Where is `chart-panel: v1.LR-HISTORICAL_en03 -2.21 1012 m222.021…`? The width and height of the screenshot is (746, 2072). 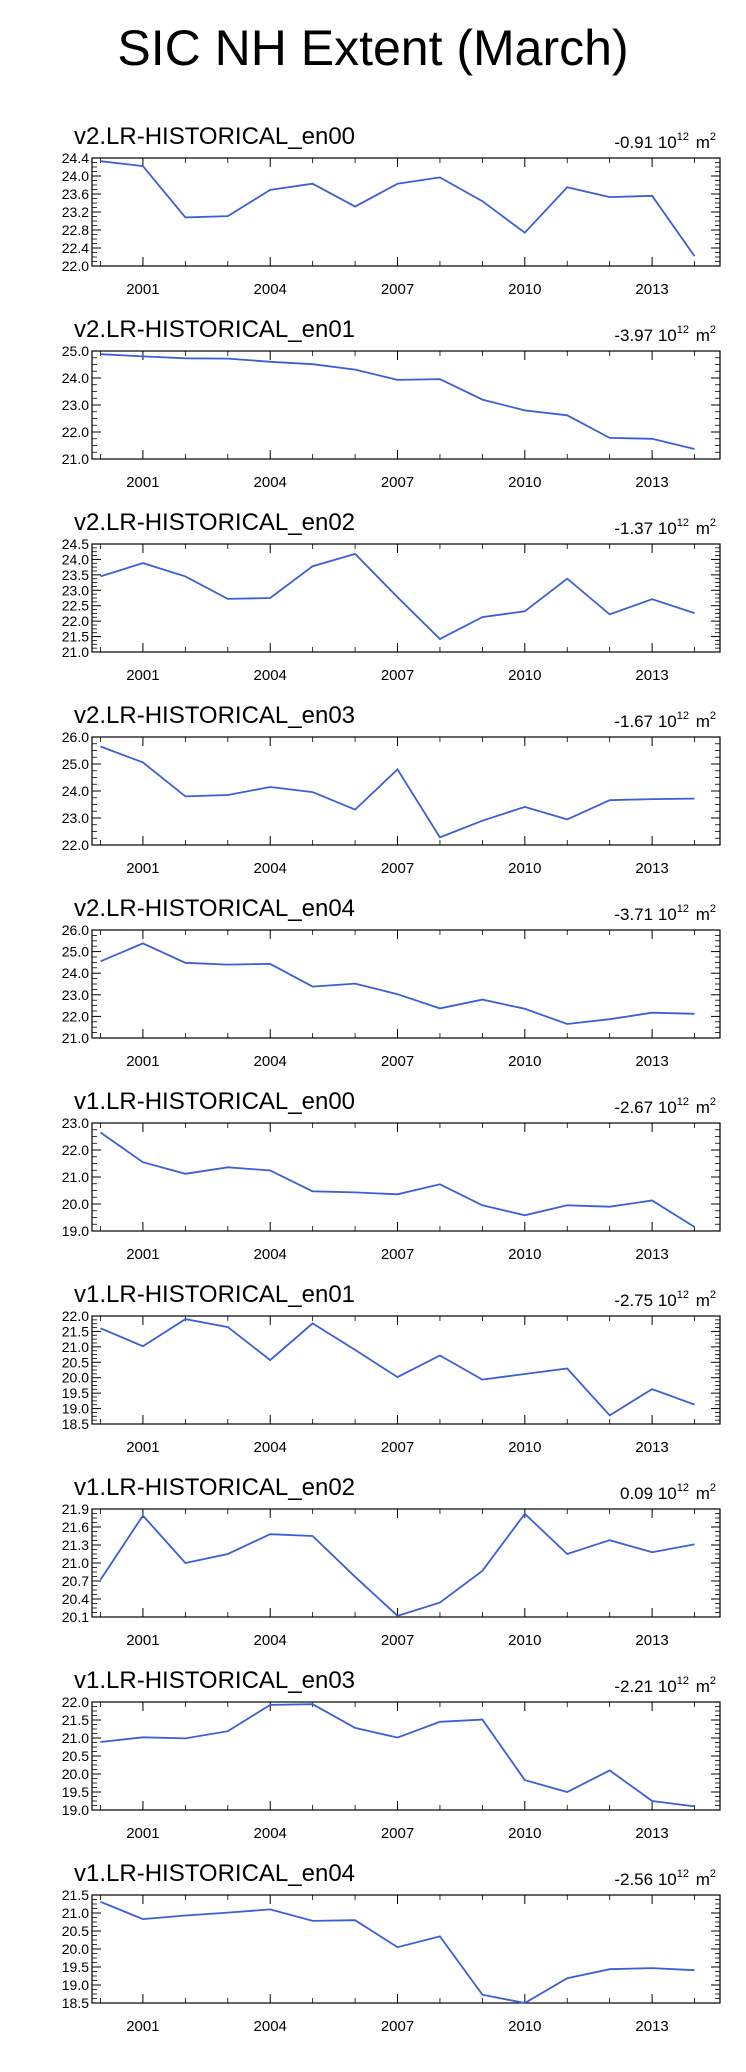 chart-panel: v1.LR-HISTORICAL_en03 -2.21 1012 m222.021… is located at coordinates (391, 1754).